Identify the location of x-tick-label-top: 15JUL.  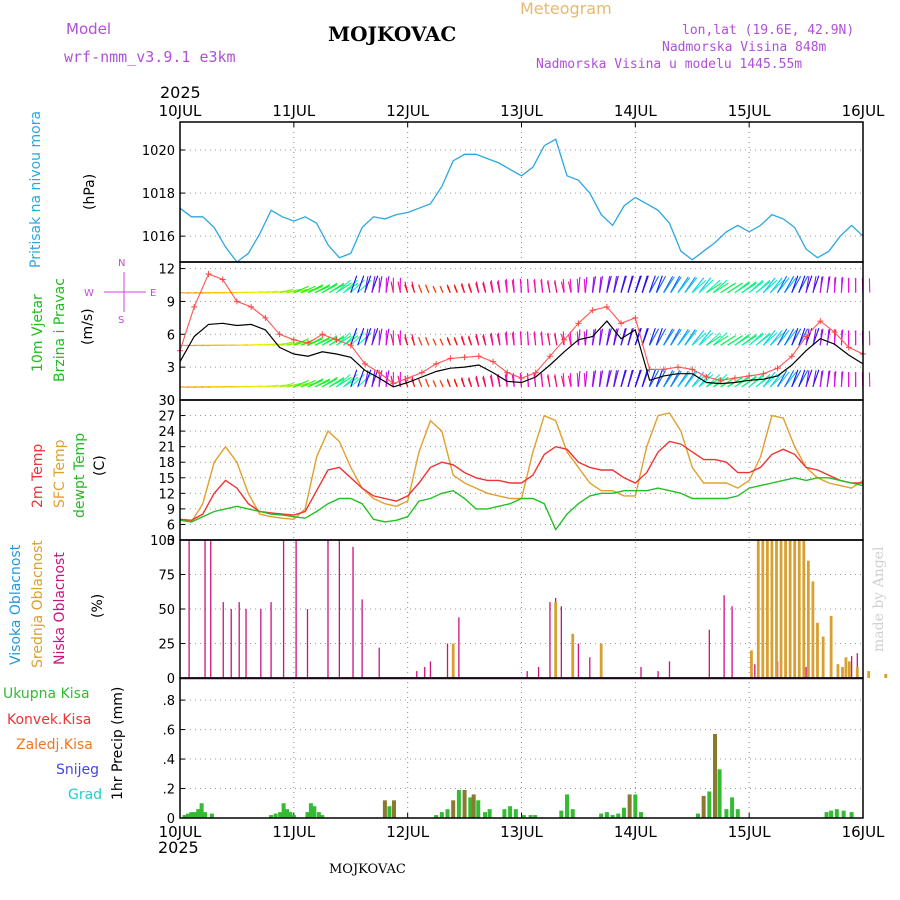
(749, 111).